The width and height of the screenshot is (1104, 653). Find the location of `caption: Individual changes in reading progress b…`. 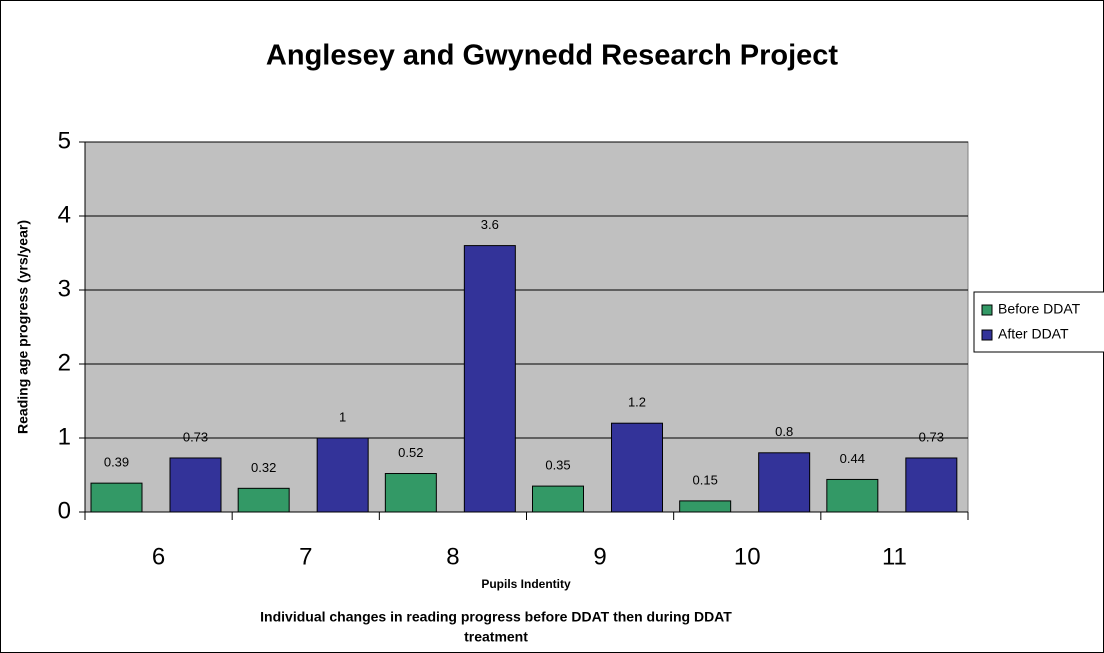

caption: Individual changes in reading progress b… is located at coordinates (496, 617).